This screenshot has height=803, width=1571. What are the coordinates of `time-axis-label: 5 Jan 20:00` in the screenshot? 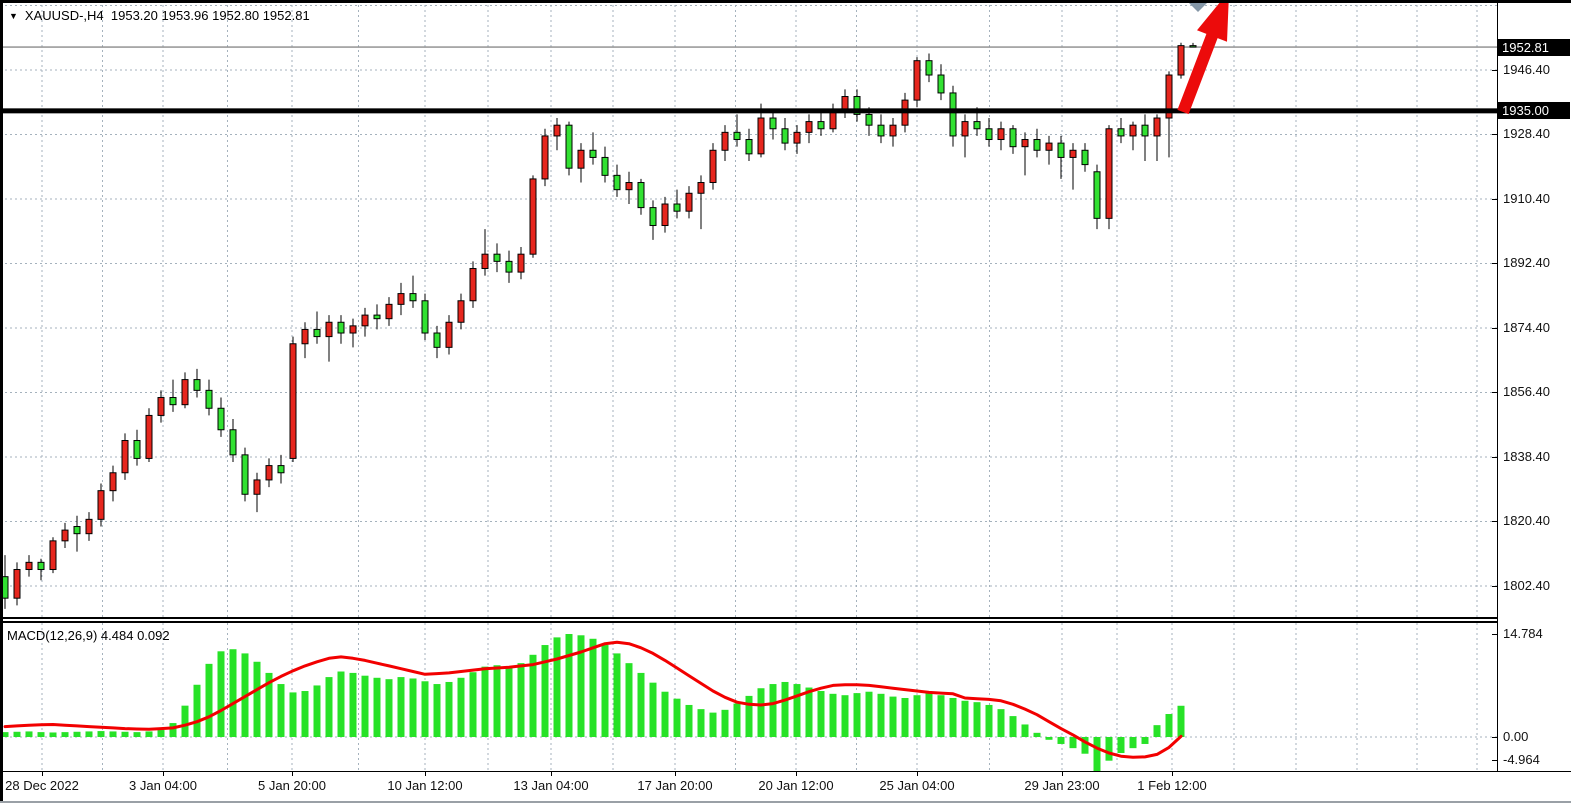 It's located at (292, 785).